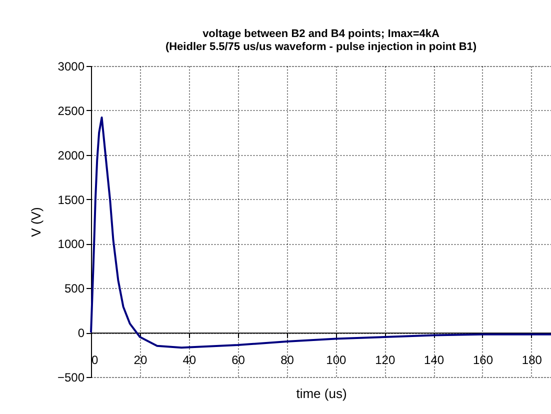 Image resolution: width=551 pixels, height=414 pixels. I want to click on x-tick-label: 180, so click(532, 360).